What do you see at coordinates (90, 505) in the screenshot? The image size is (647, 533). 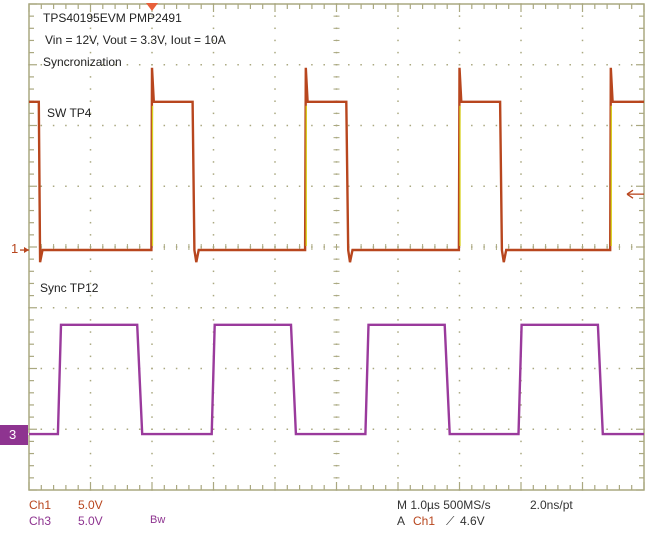 I see `ch1-scale: 5.0V` at bounding box center [90, 505].